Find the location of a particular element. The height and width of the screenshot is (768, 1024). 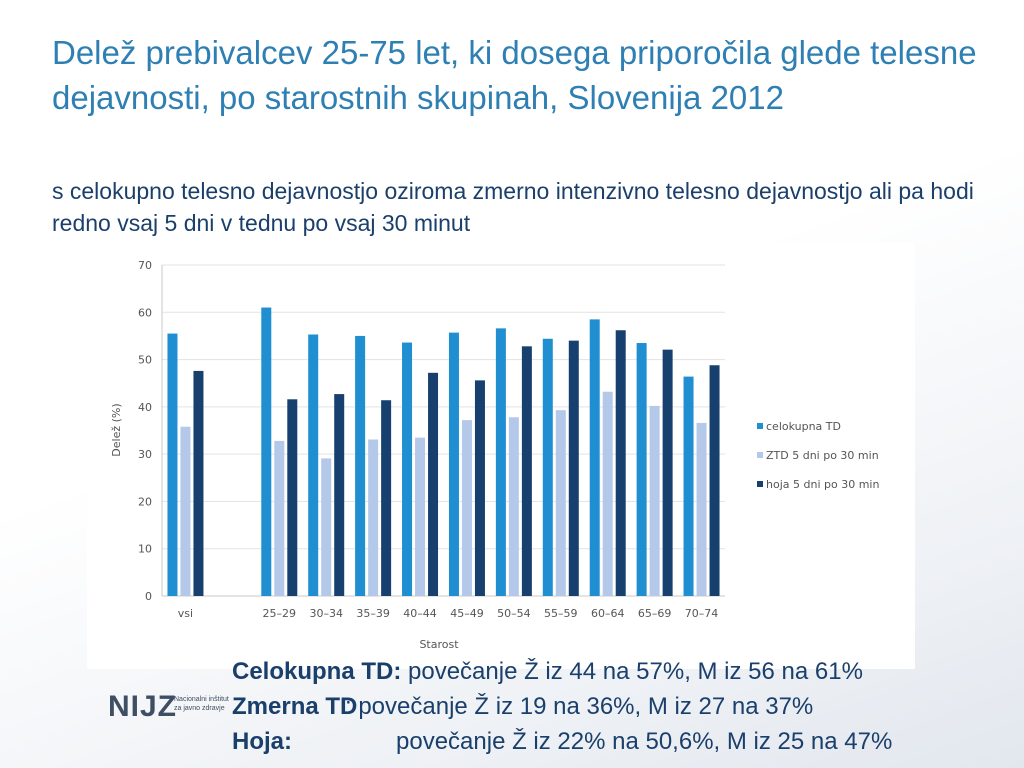

note-label: Zmerna TD is located at coordinates (295, 706).